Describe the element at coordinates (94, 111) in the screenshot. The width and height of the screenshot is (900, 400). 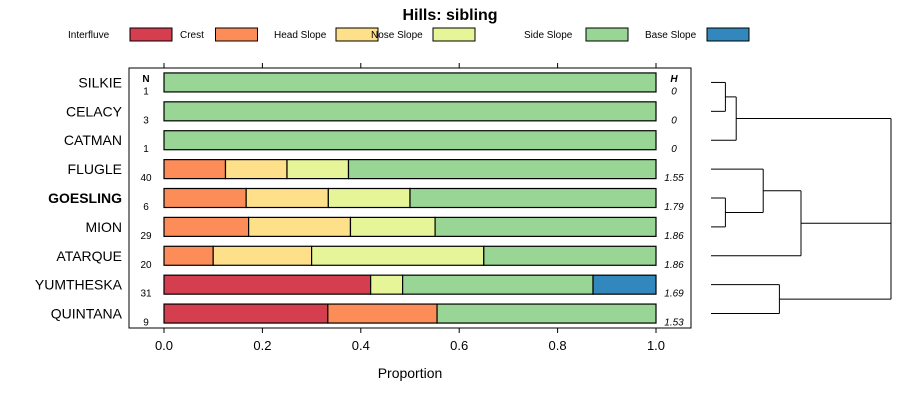
I see `category-label: CELACY` at that location.